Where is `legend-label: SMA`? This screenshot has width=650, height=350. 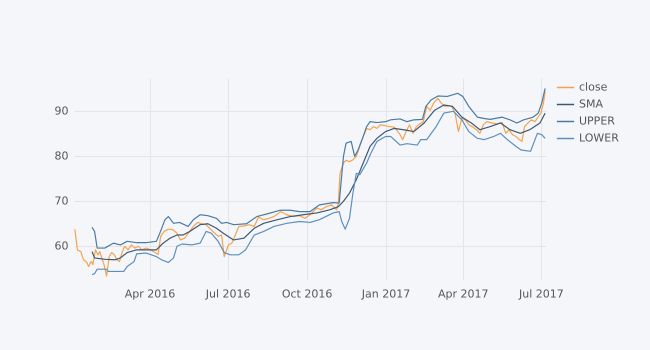 legend-label: SMA is located at coordinates (591, 104).